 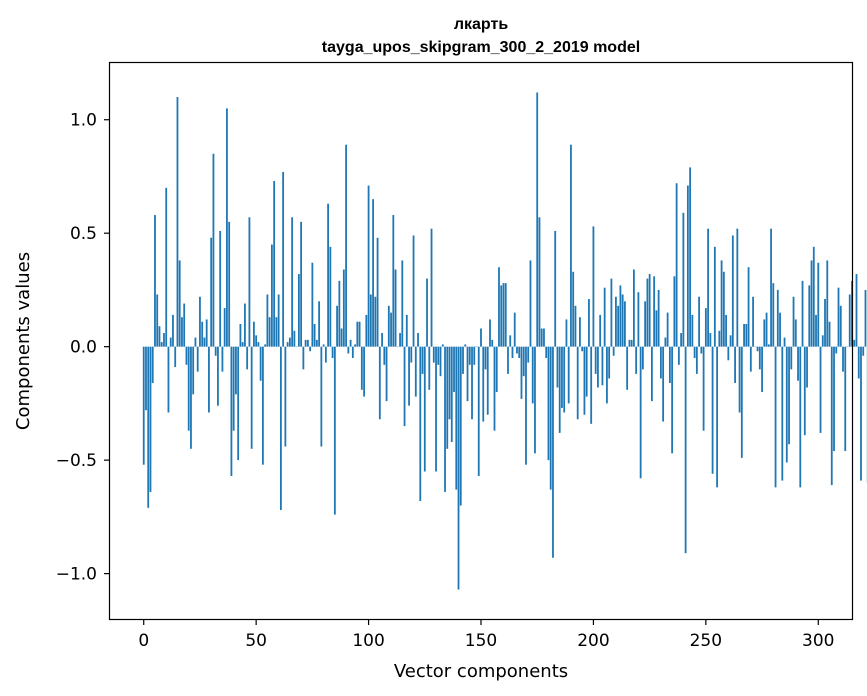 I want to click on x-tick-label: 50, so click(x=256, y=641).